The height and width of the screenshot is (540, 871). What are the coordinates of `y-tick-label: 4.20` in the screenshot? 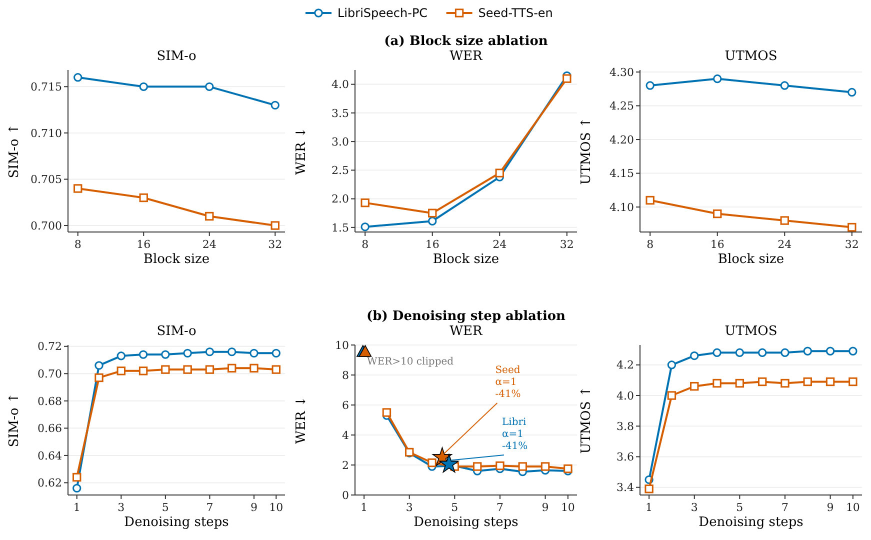 It's located at (622, 139).